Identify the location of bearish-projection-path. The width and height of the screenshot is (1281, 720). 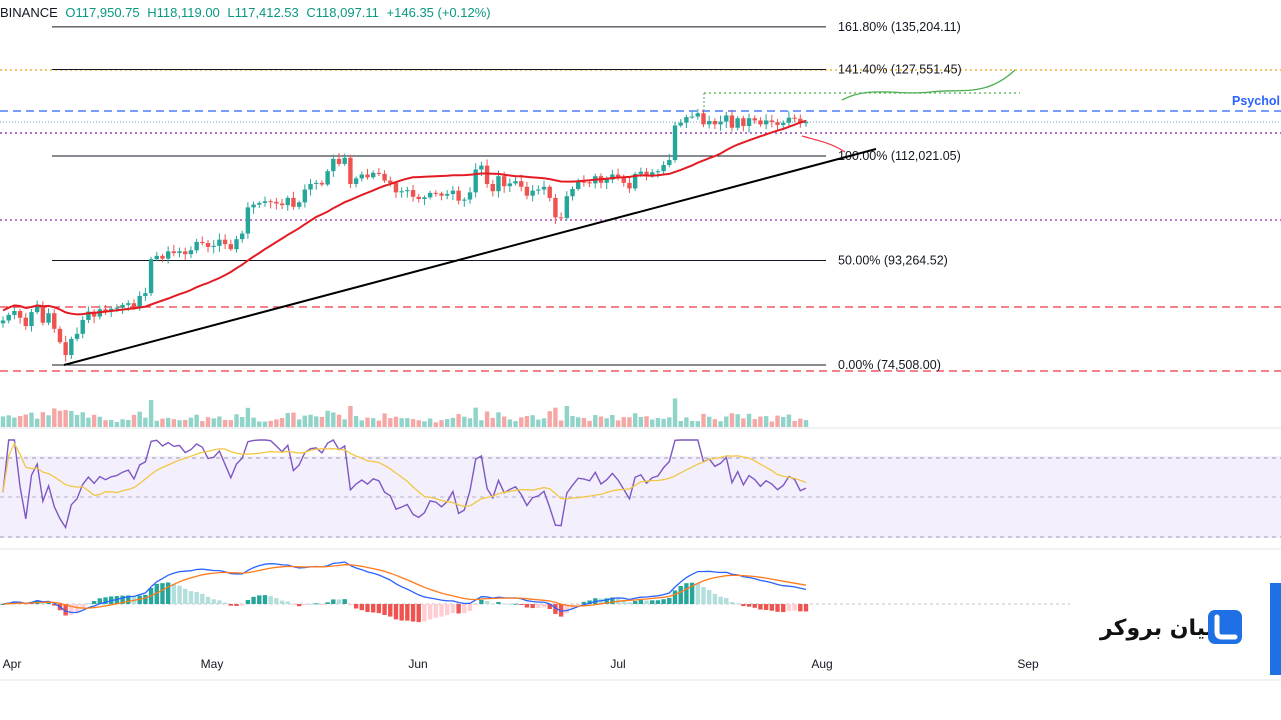
(823, 144).